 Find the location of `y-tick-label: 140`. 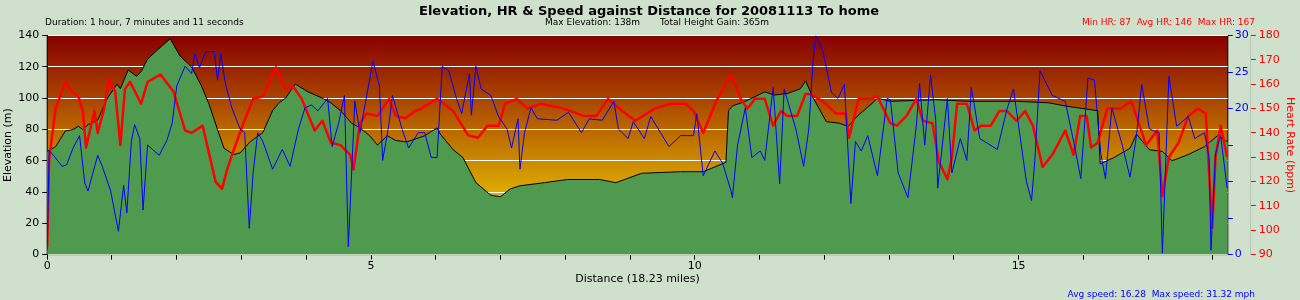

y-tick-label: 140 is located at coordinates (29, 35).